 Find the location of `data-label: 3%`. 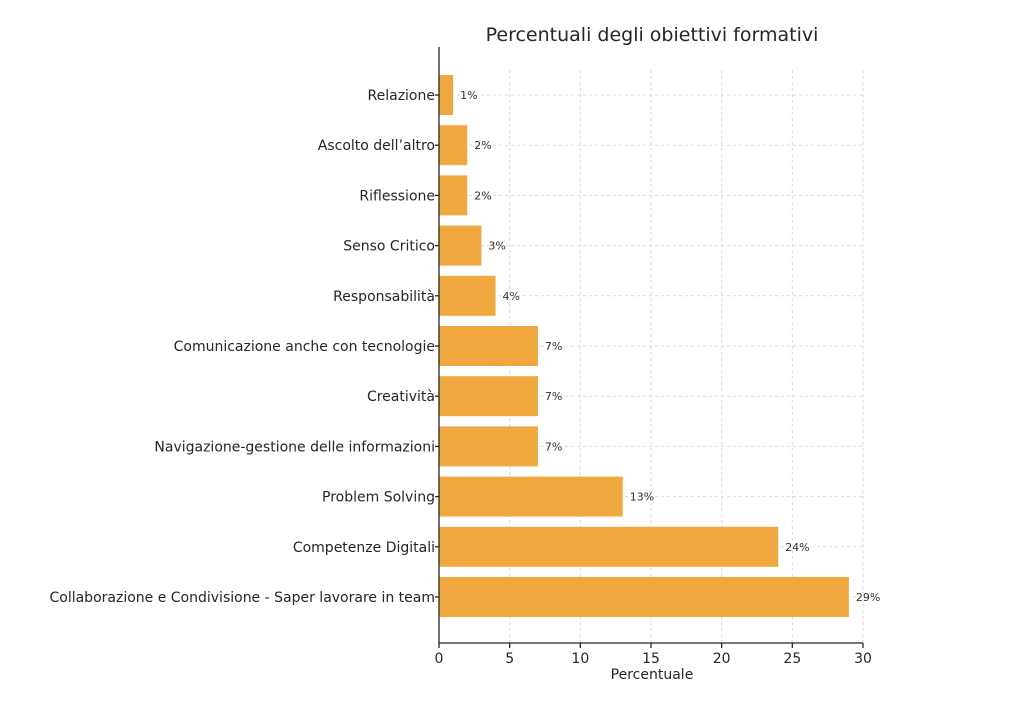

data-label: 3% is located at coordinates (496, 246).